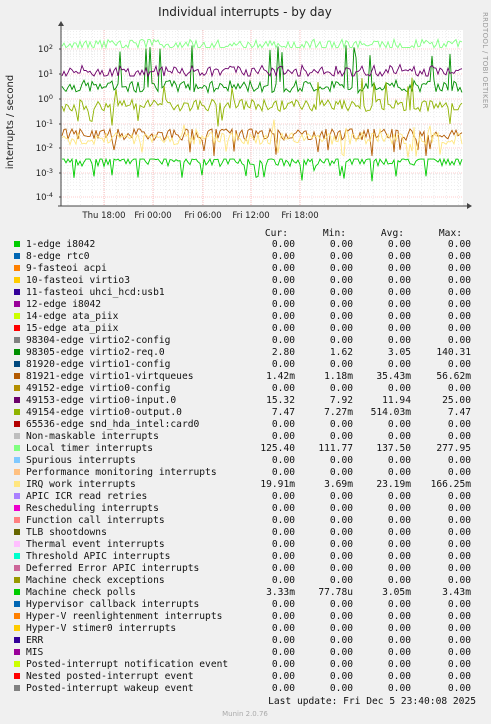 This screenshot has height=724, width=491. Describe the element at coordinates (110, 688) in the screenshot. I see `legend-label: Posted-interrupt wakeup event` at that location.